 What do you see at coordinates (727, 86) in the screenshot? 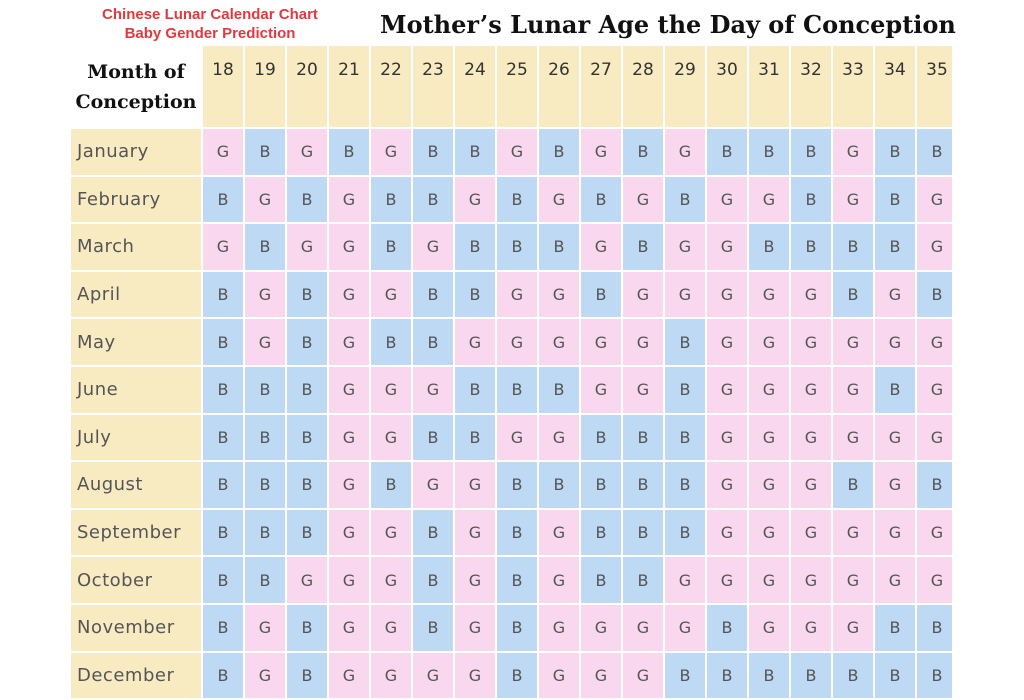
I see `age-header: 30` at bounding box center [727, 86].